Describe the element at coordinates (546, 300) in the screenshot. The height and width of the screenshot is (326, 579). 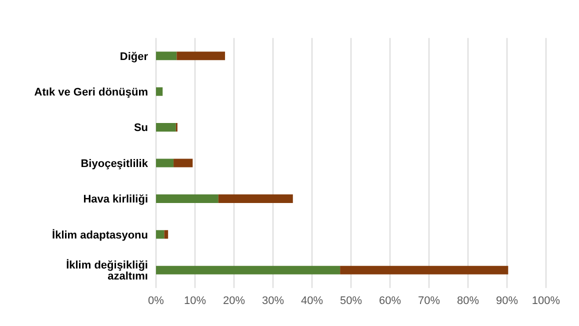
I see `x-tick-label: 100%` at that location.